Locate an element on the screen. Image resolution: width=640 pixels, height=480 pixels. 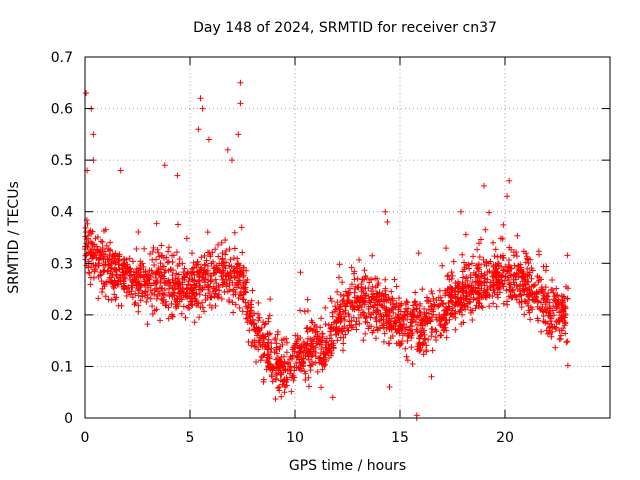
y-tick-label: 0.7 is located at coordinates (62, 58).